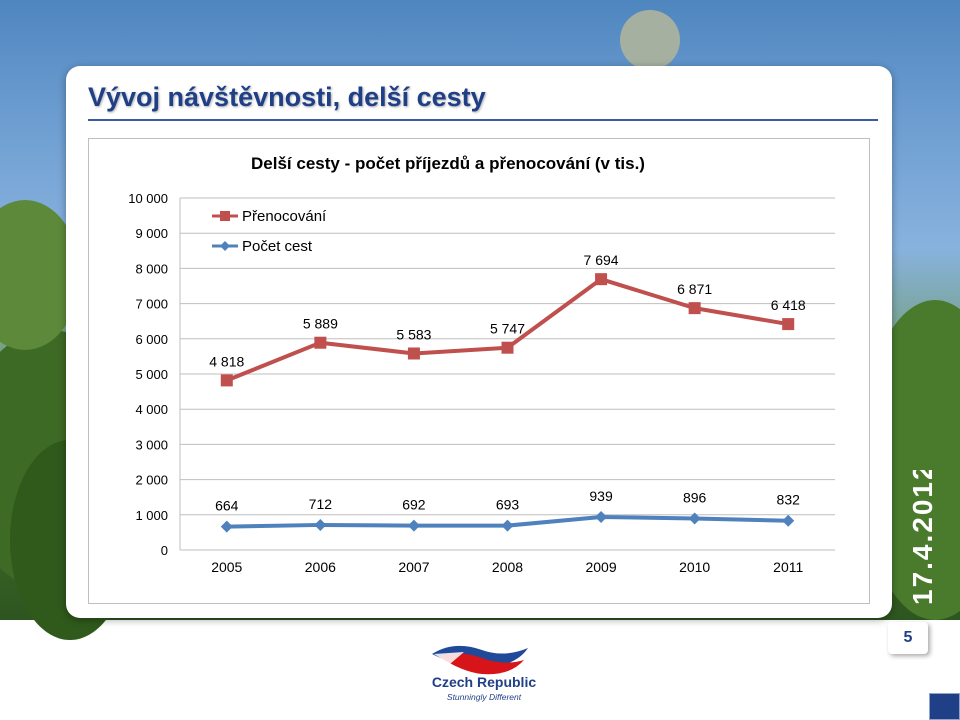 This screenshot has width=960, height=720. Describe the element at coordinates (321, 504) in the screenshot. I see `data-label: 712` at that location.